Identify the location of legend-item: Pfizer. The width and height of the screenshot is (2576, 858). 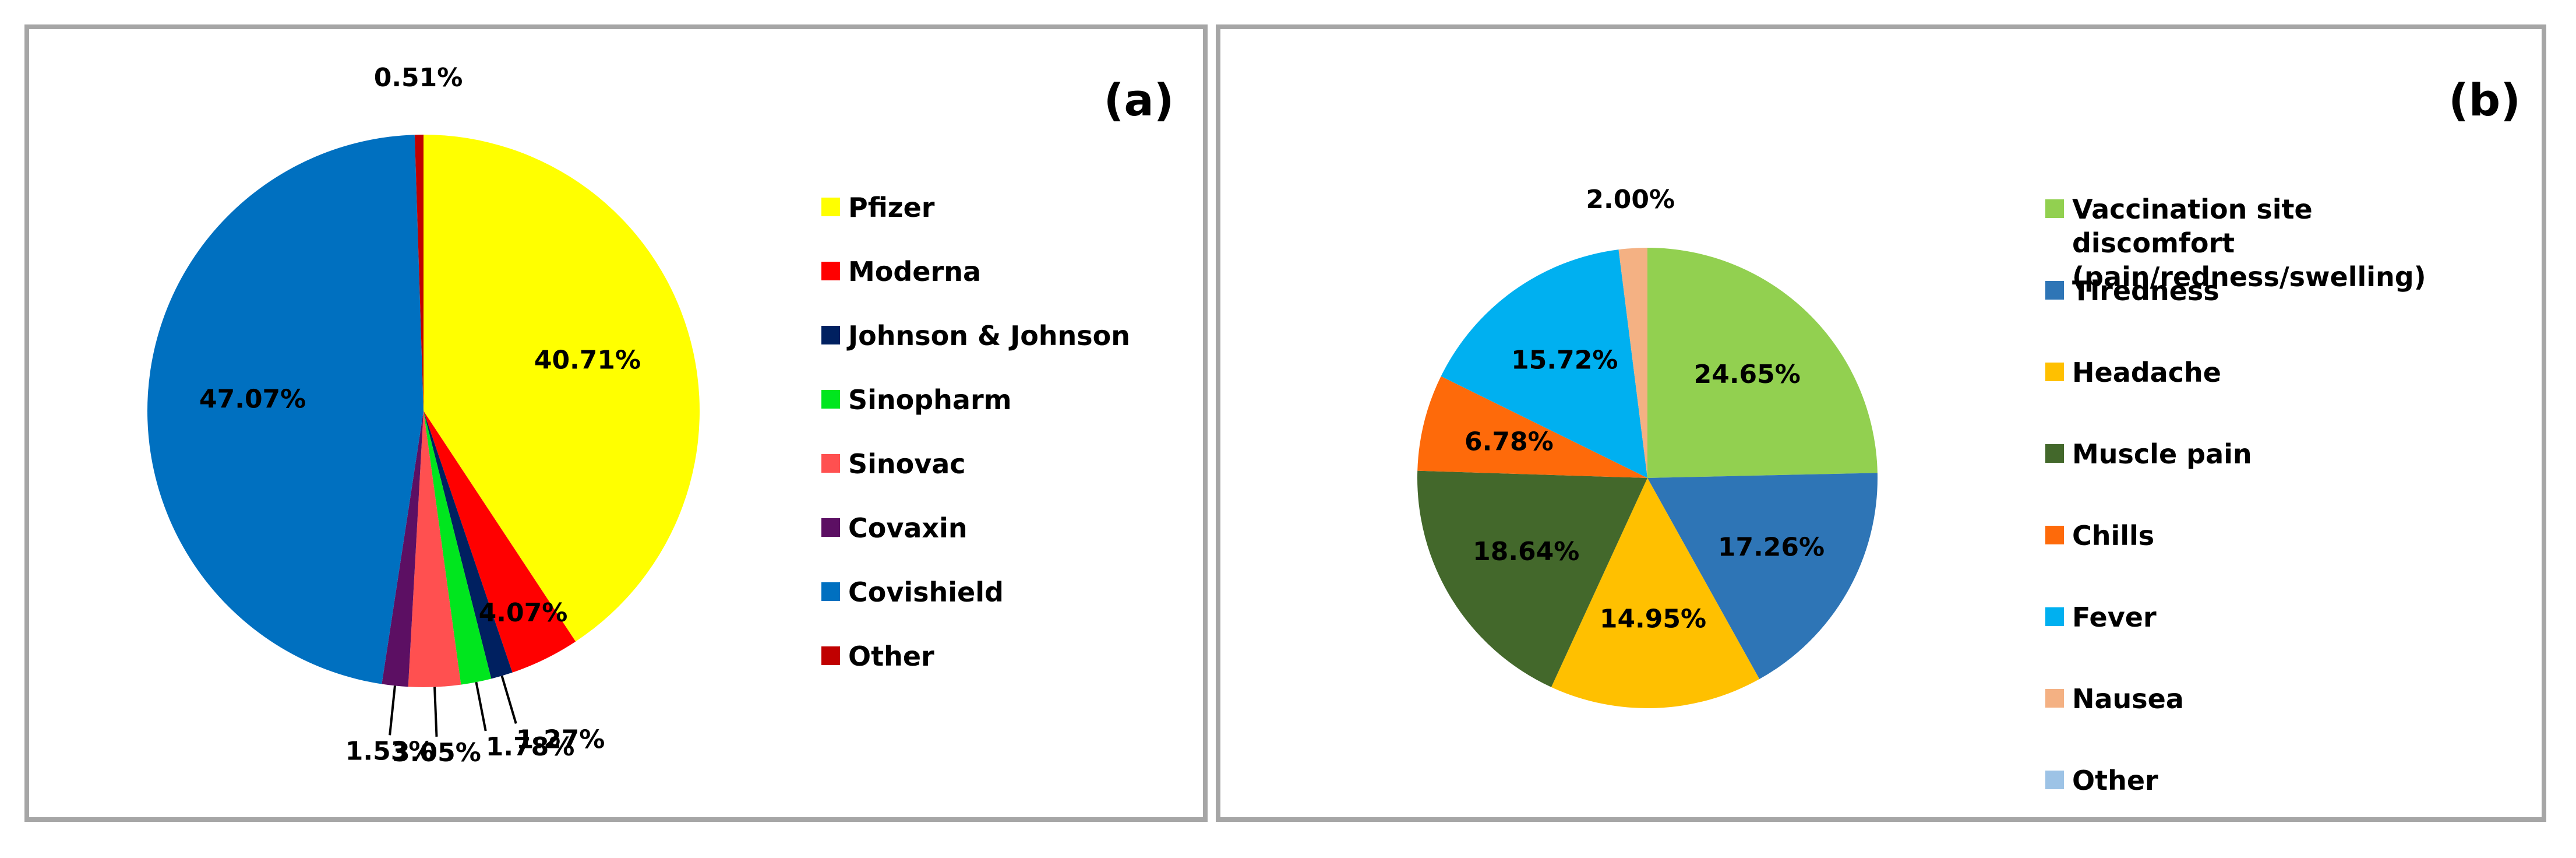
(1056, 207).